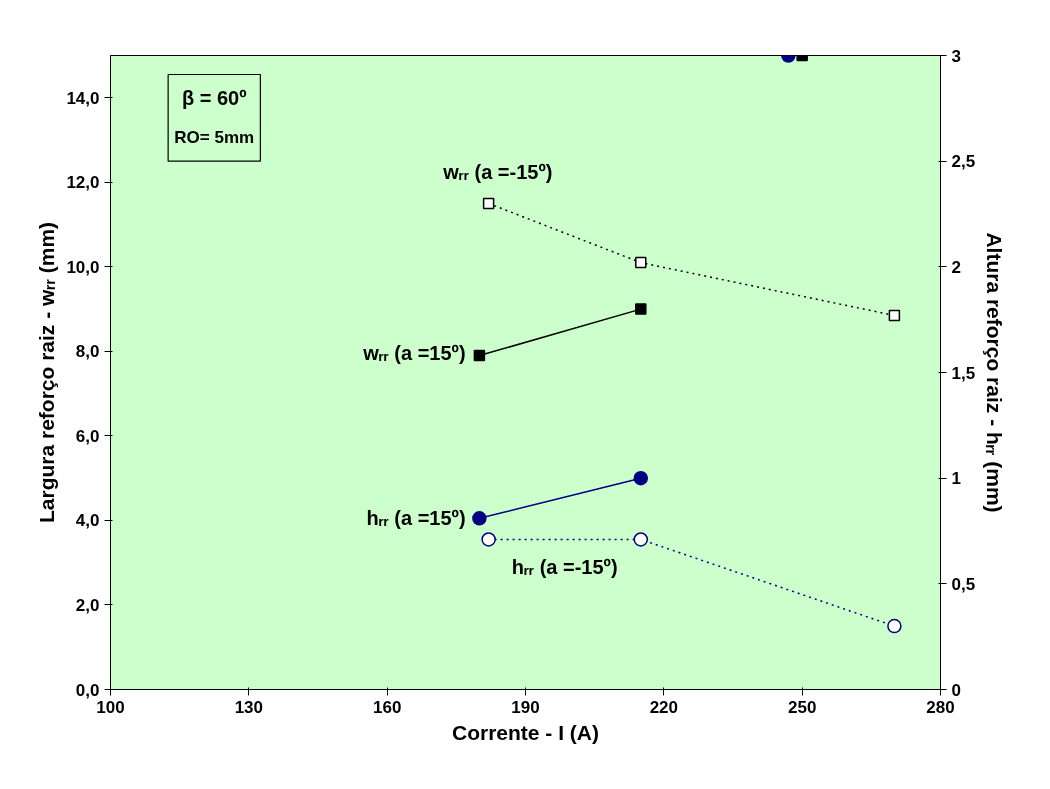 The width and height of the screenshot is (1050, 789). What do you see at coordinates (214, 138) in the screenshot?
I see `annotation: RO= 5mm` at bounding box center [214, 138].